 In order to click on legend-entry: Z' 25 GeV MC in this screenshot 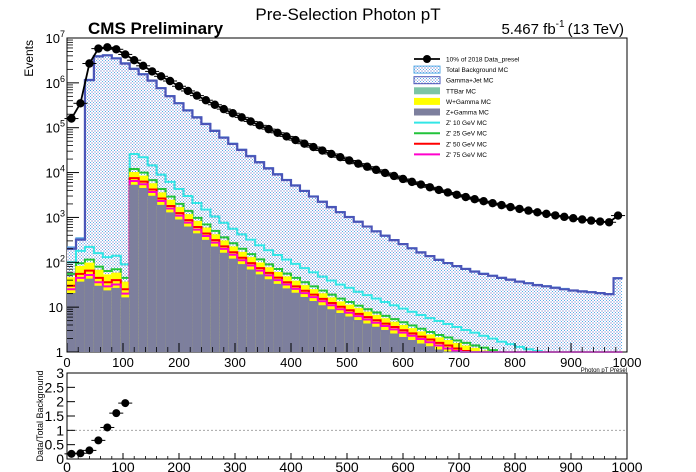, I will do `click(450, 134)`.